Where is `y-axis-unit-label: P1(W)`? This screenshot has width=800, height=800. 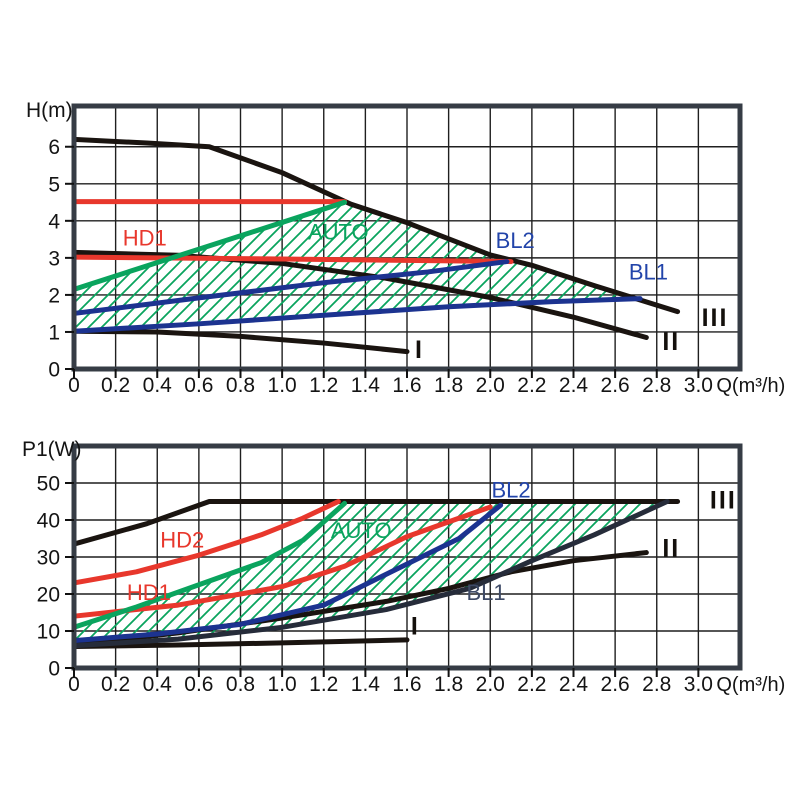 y-axis-unit-label: P1(W) is located at coordinates (52, 449).